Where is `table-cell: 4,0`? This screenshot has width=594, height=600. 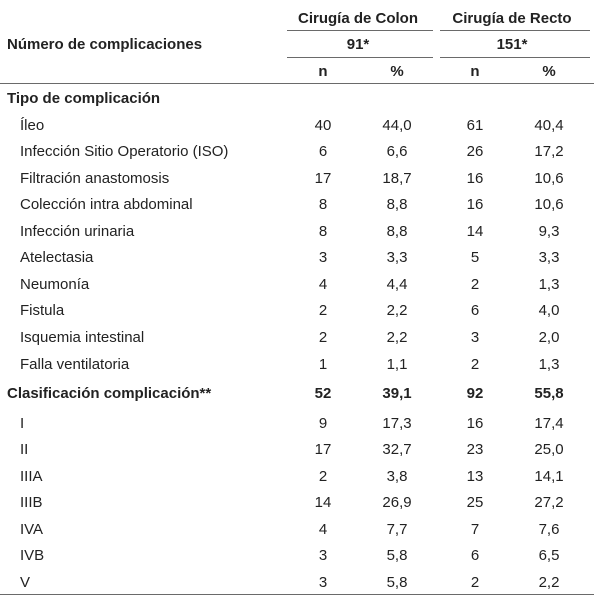
table-cell: 4,0 is located at coordinates (549, 311).